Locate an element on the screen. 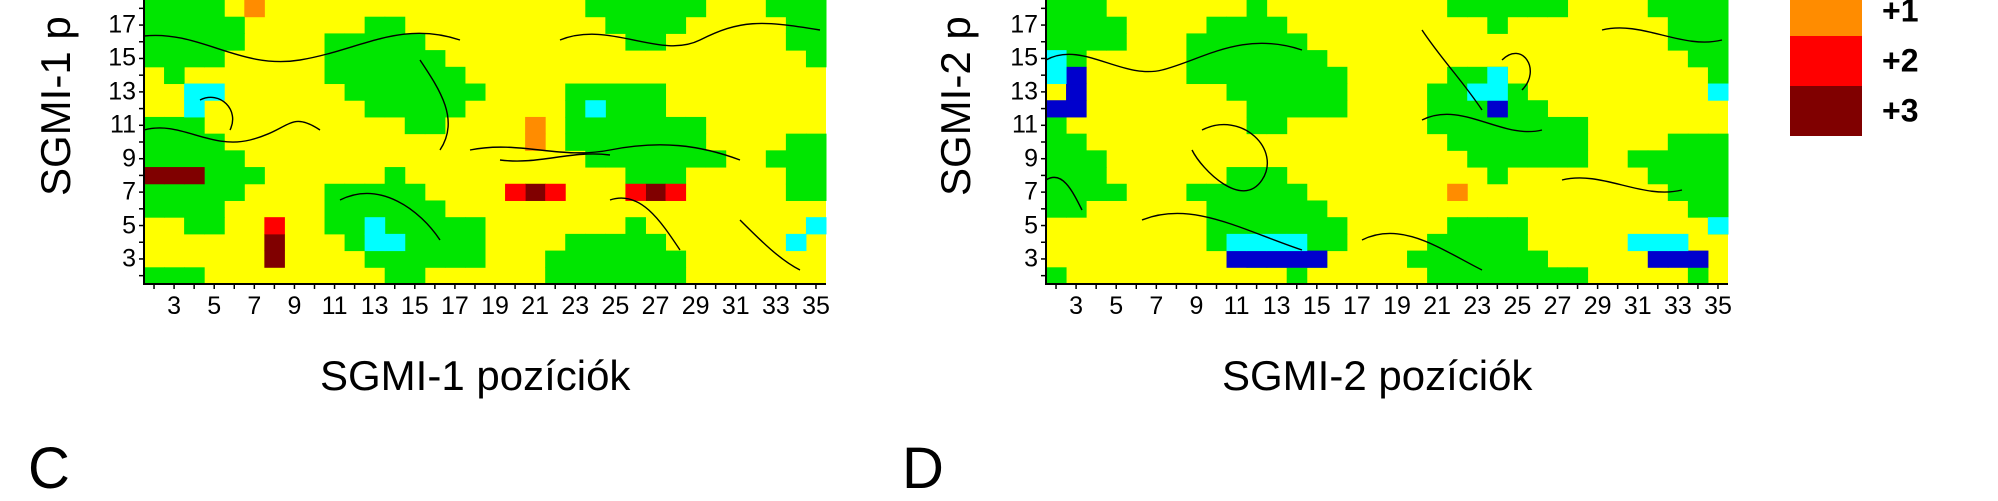 This screenshot has height=501, width=1998. y-axis-label-wrap: SGMI-1 p is located at coordinates (56, 98).